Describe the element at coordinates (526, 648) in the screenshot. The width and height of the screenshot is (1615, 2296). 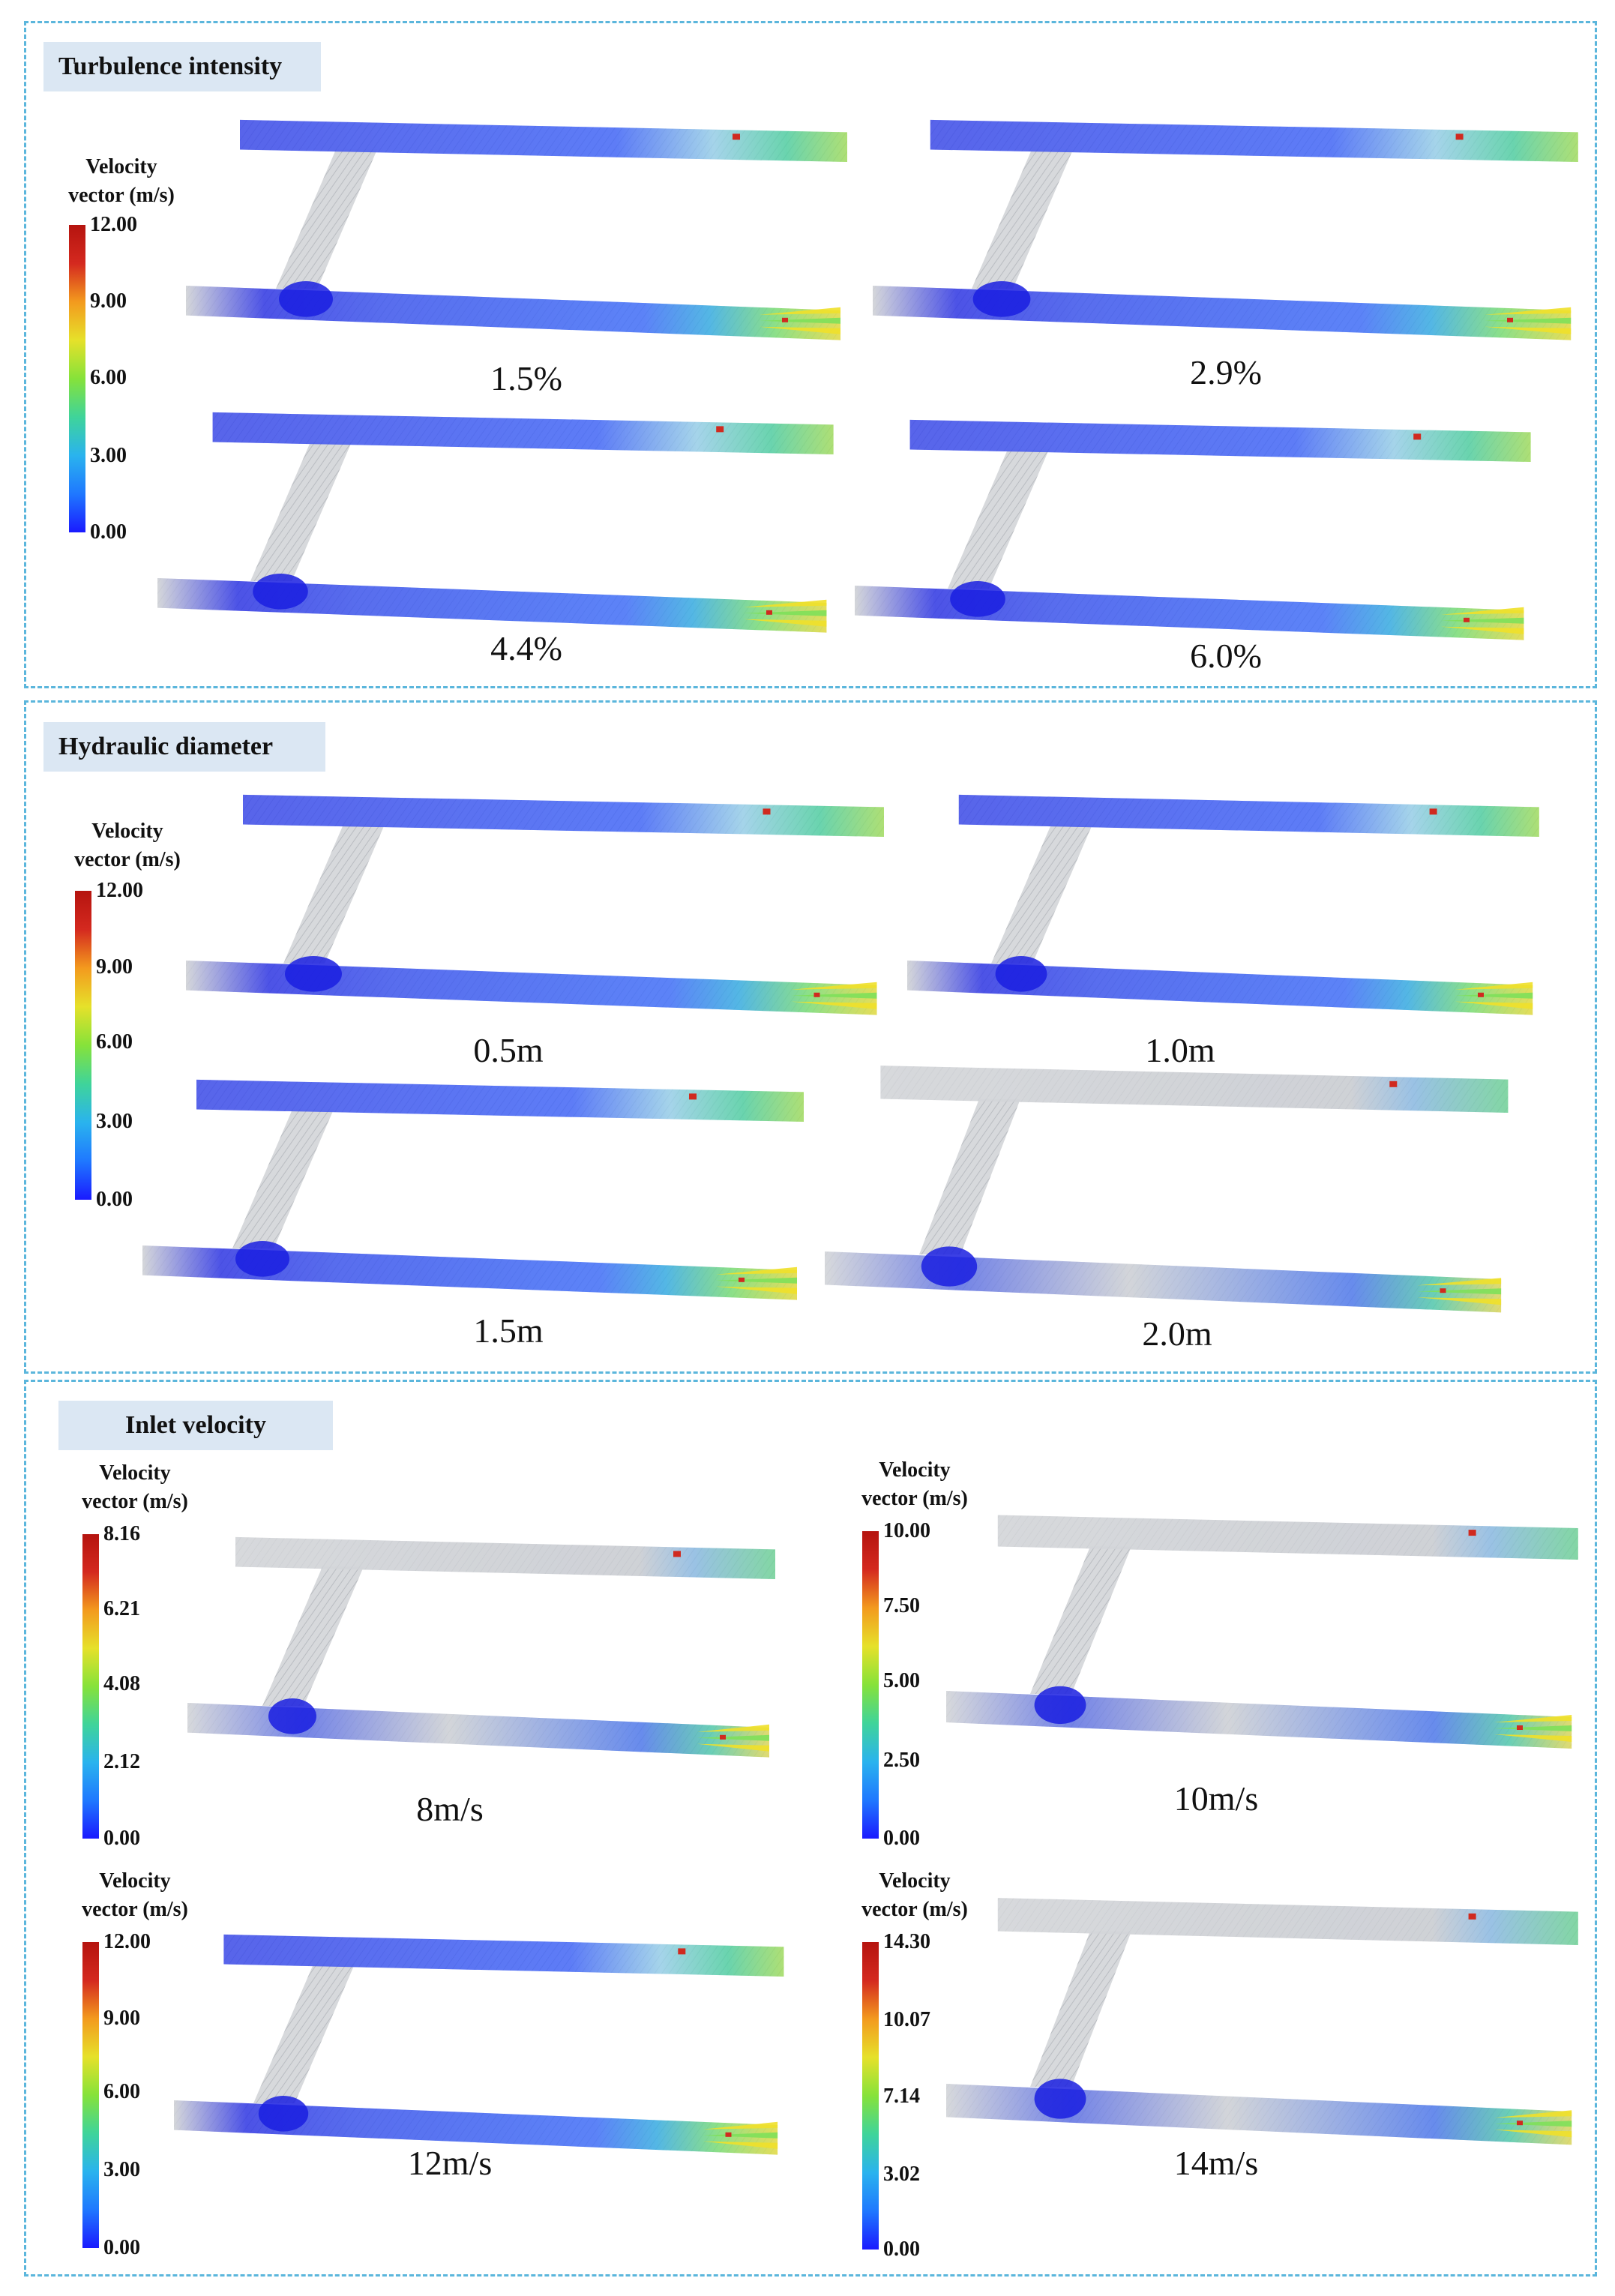
I see `case-label: 4.4%` at that location.